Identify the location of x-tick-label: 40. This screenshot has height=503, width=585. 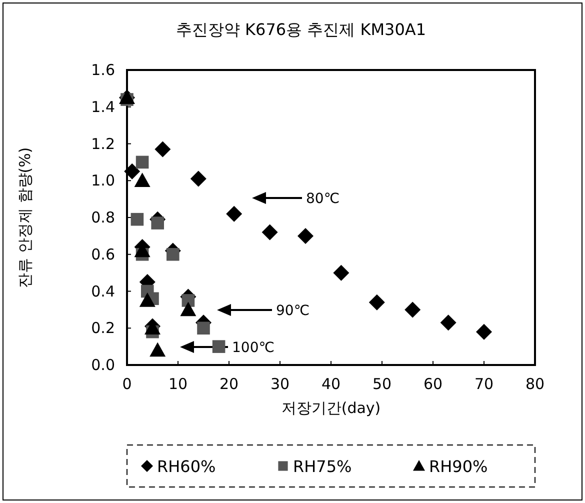
(331, 384).